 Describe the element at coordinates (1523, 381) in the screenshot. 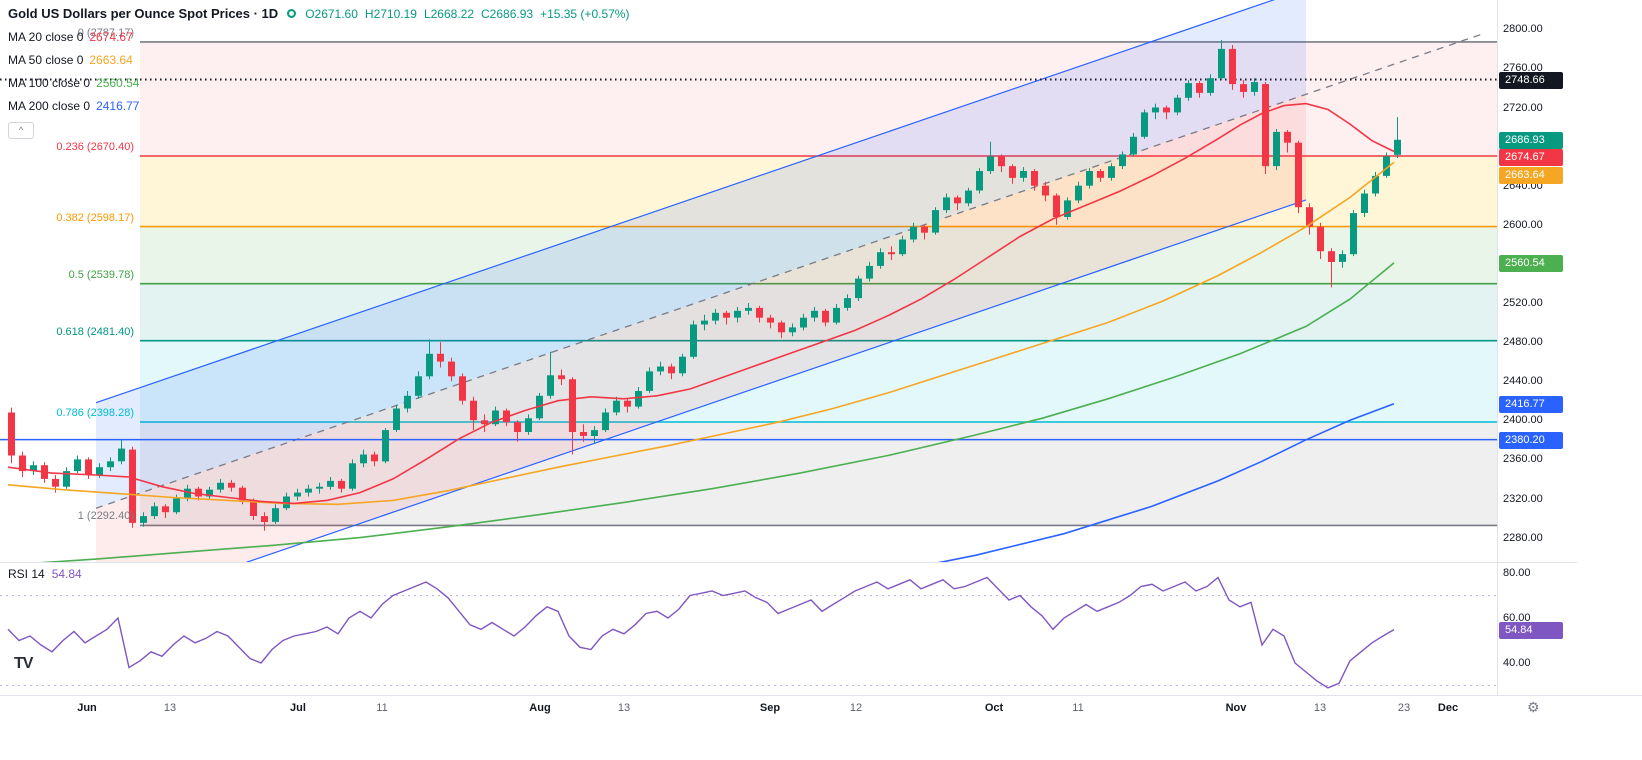

I see `price-tick: 2440.00` at that location.